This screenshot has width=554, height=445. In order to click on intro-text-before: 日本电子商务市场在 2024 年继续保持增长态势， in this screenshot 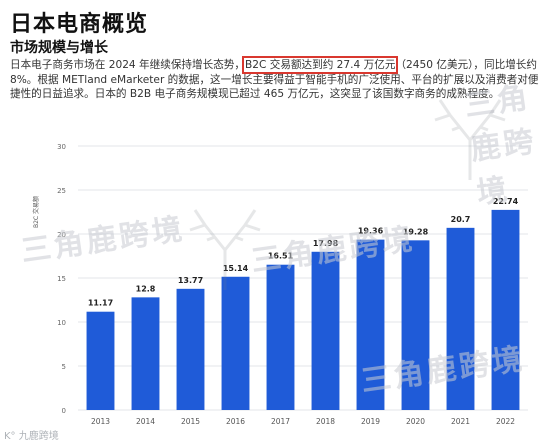, I will do `click(127, 65)`.